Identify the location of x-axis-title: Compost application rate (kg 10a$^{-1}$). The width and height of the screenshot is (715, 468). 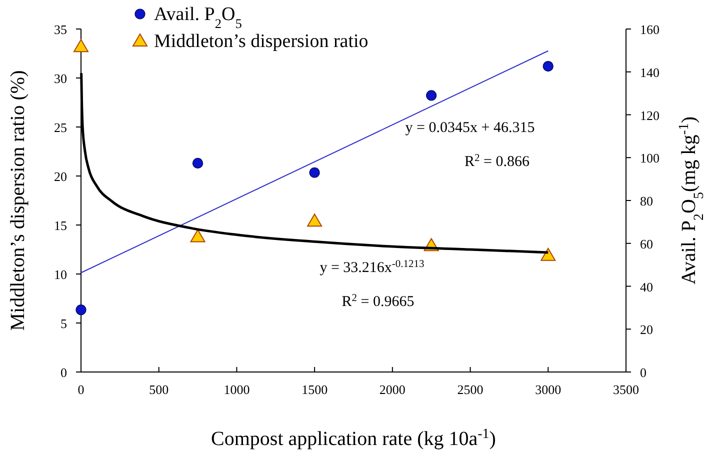
(353, 438).